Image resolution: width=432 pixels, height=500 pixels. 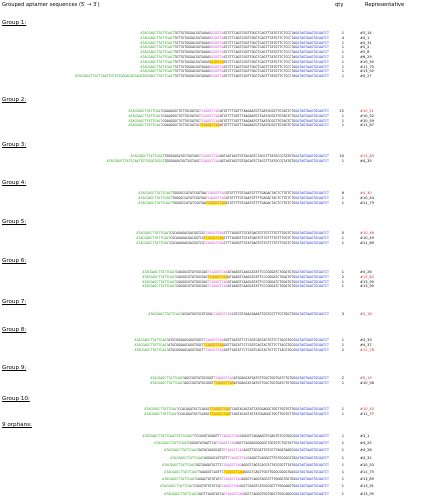 I want to click on representative-id: #13_95, so click(x=367, y=493).